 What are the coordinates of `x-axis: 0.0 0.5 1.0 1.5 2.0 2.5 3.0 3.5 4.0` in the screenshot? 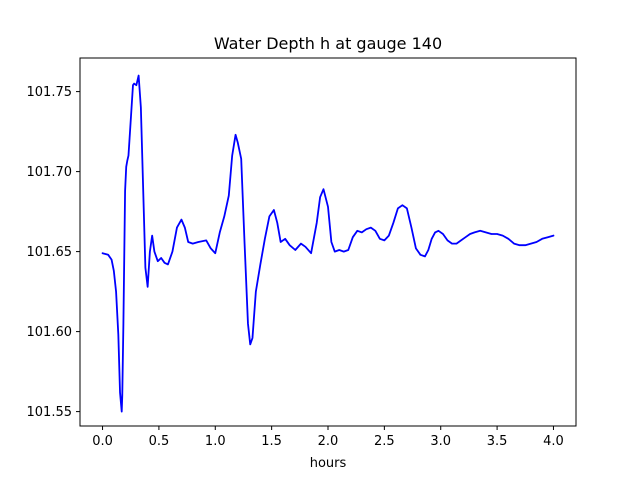 It's located at (328, 437).